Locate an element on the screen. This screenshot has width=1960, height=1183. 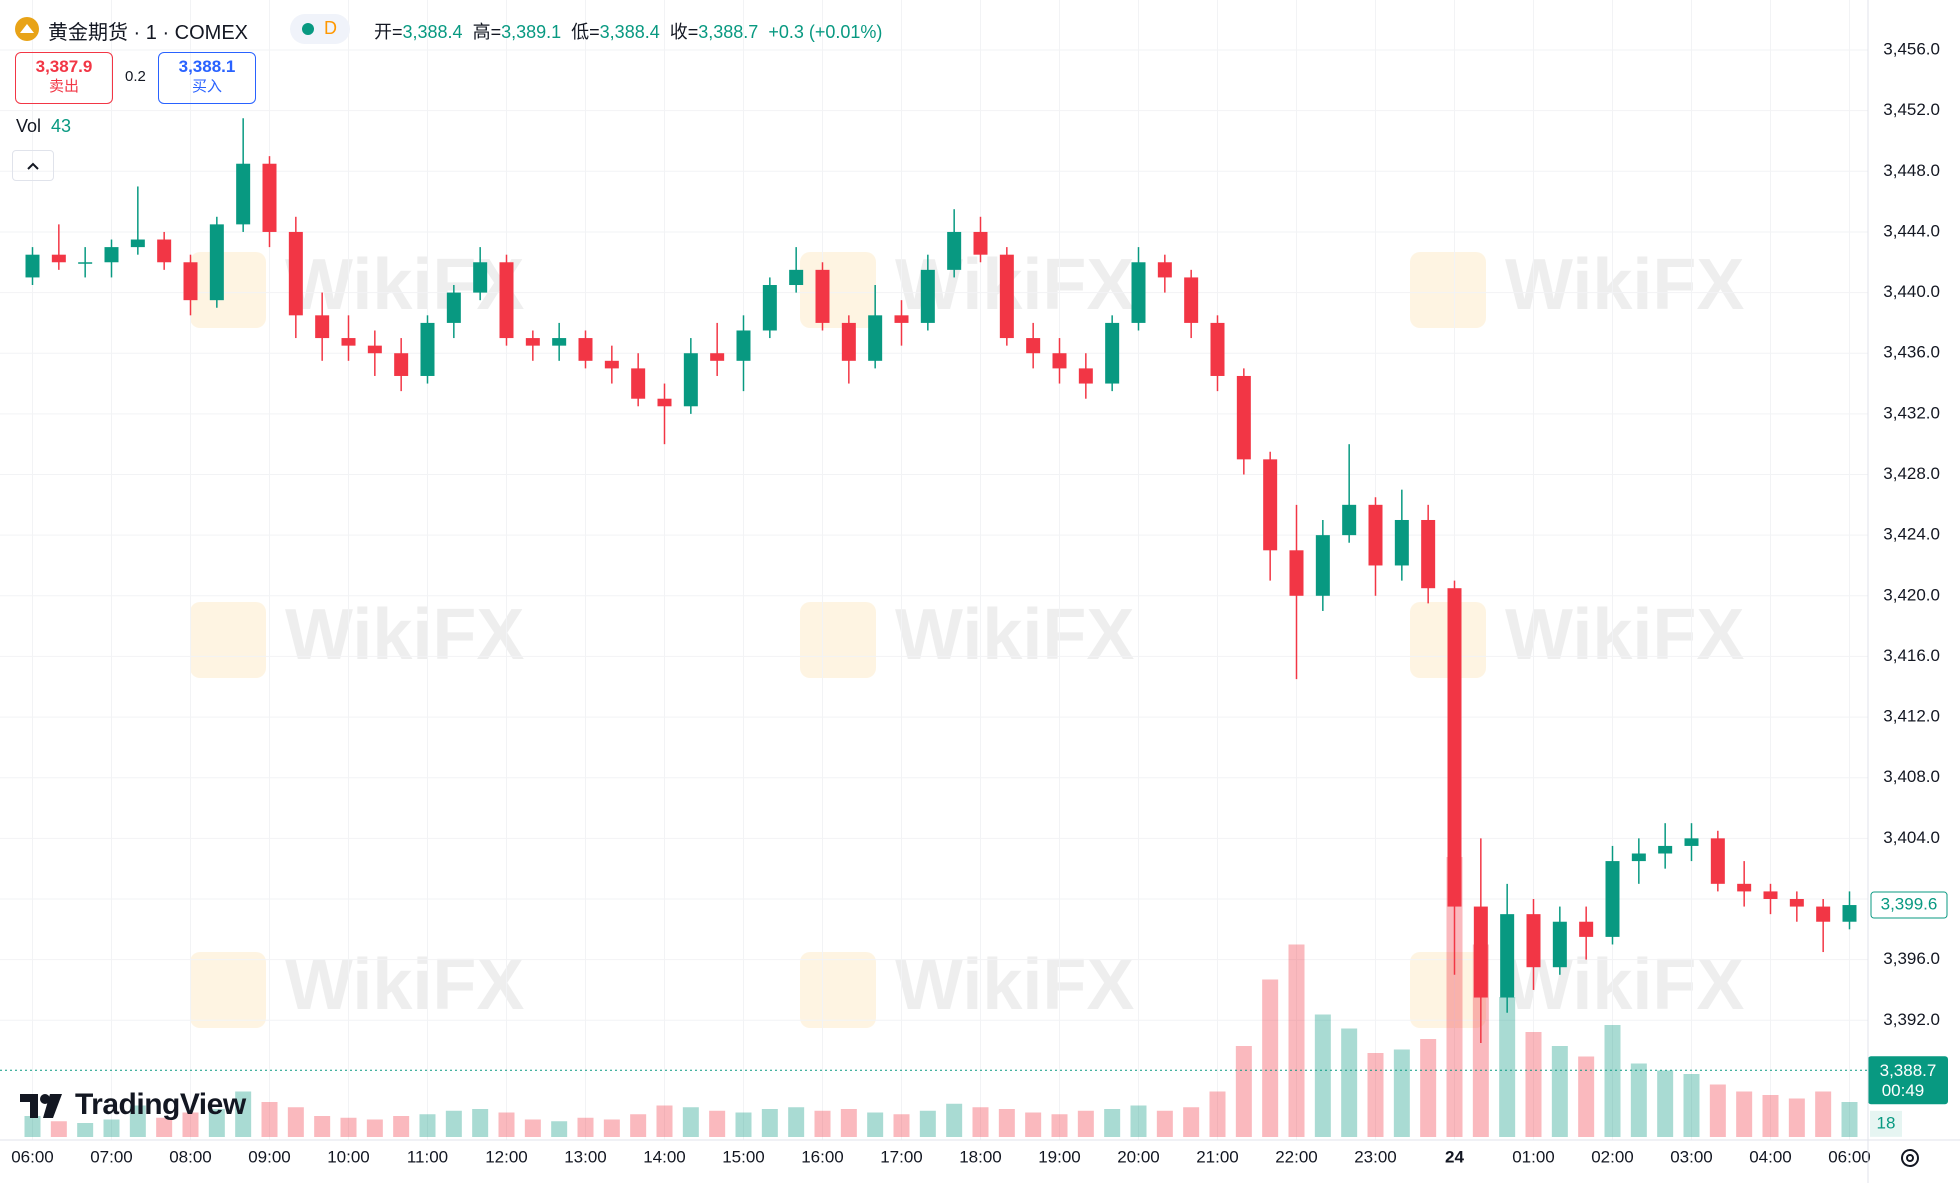
buy-button: 3,388.1 买入 is located at coordinates (207, 78).